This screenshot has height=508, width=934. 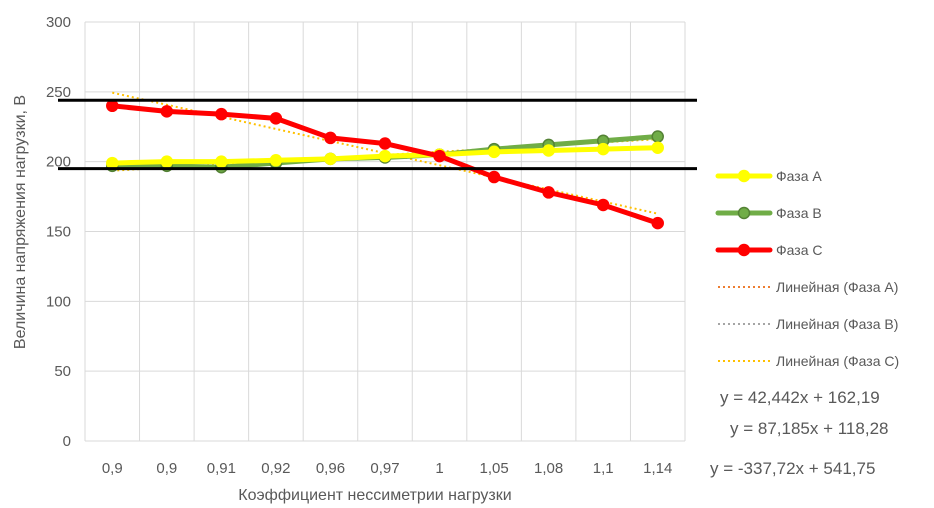 I want to click on legend-label: Фаза С, so click(x=799, y=250).